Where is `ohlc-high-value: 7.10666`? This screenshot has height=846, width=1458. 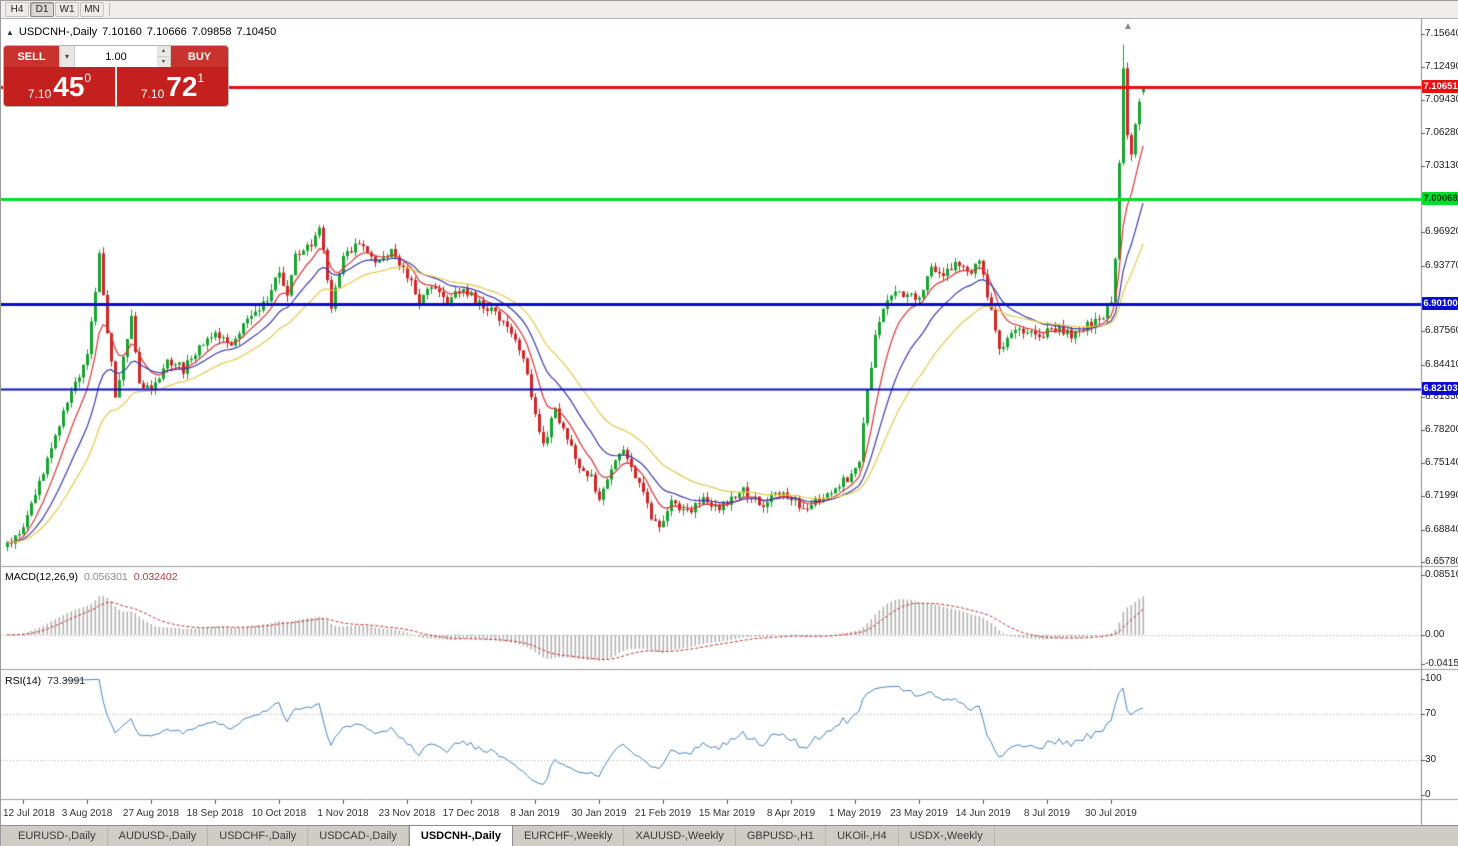 ohlc-high-value: 7.10666 is located at coordinates (166, 32).